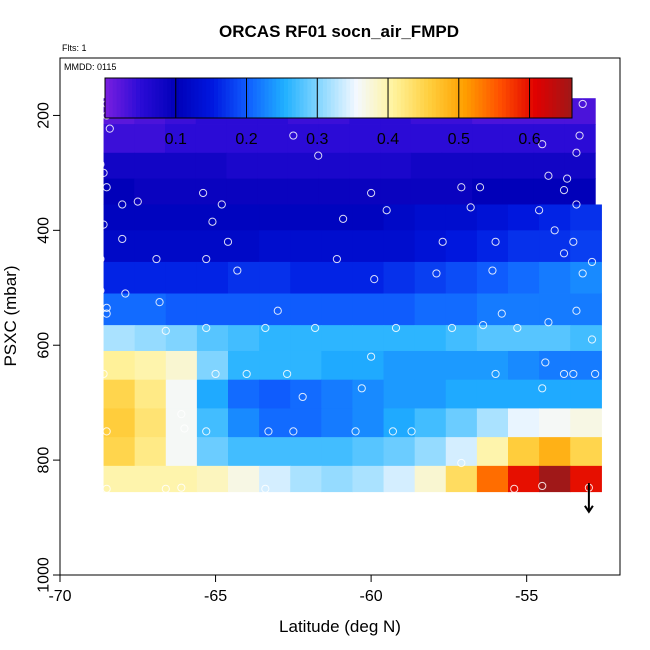 This screenshot has height=650, width=650. What do you see at coordinates (589, 498) in the screenshot?
I see `direction-arrow` at bounding box center [589, 498].